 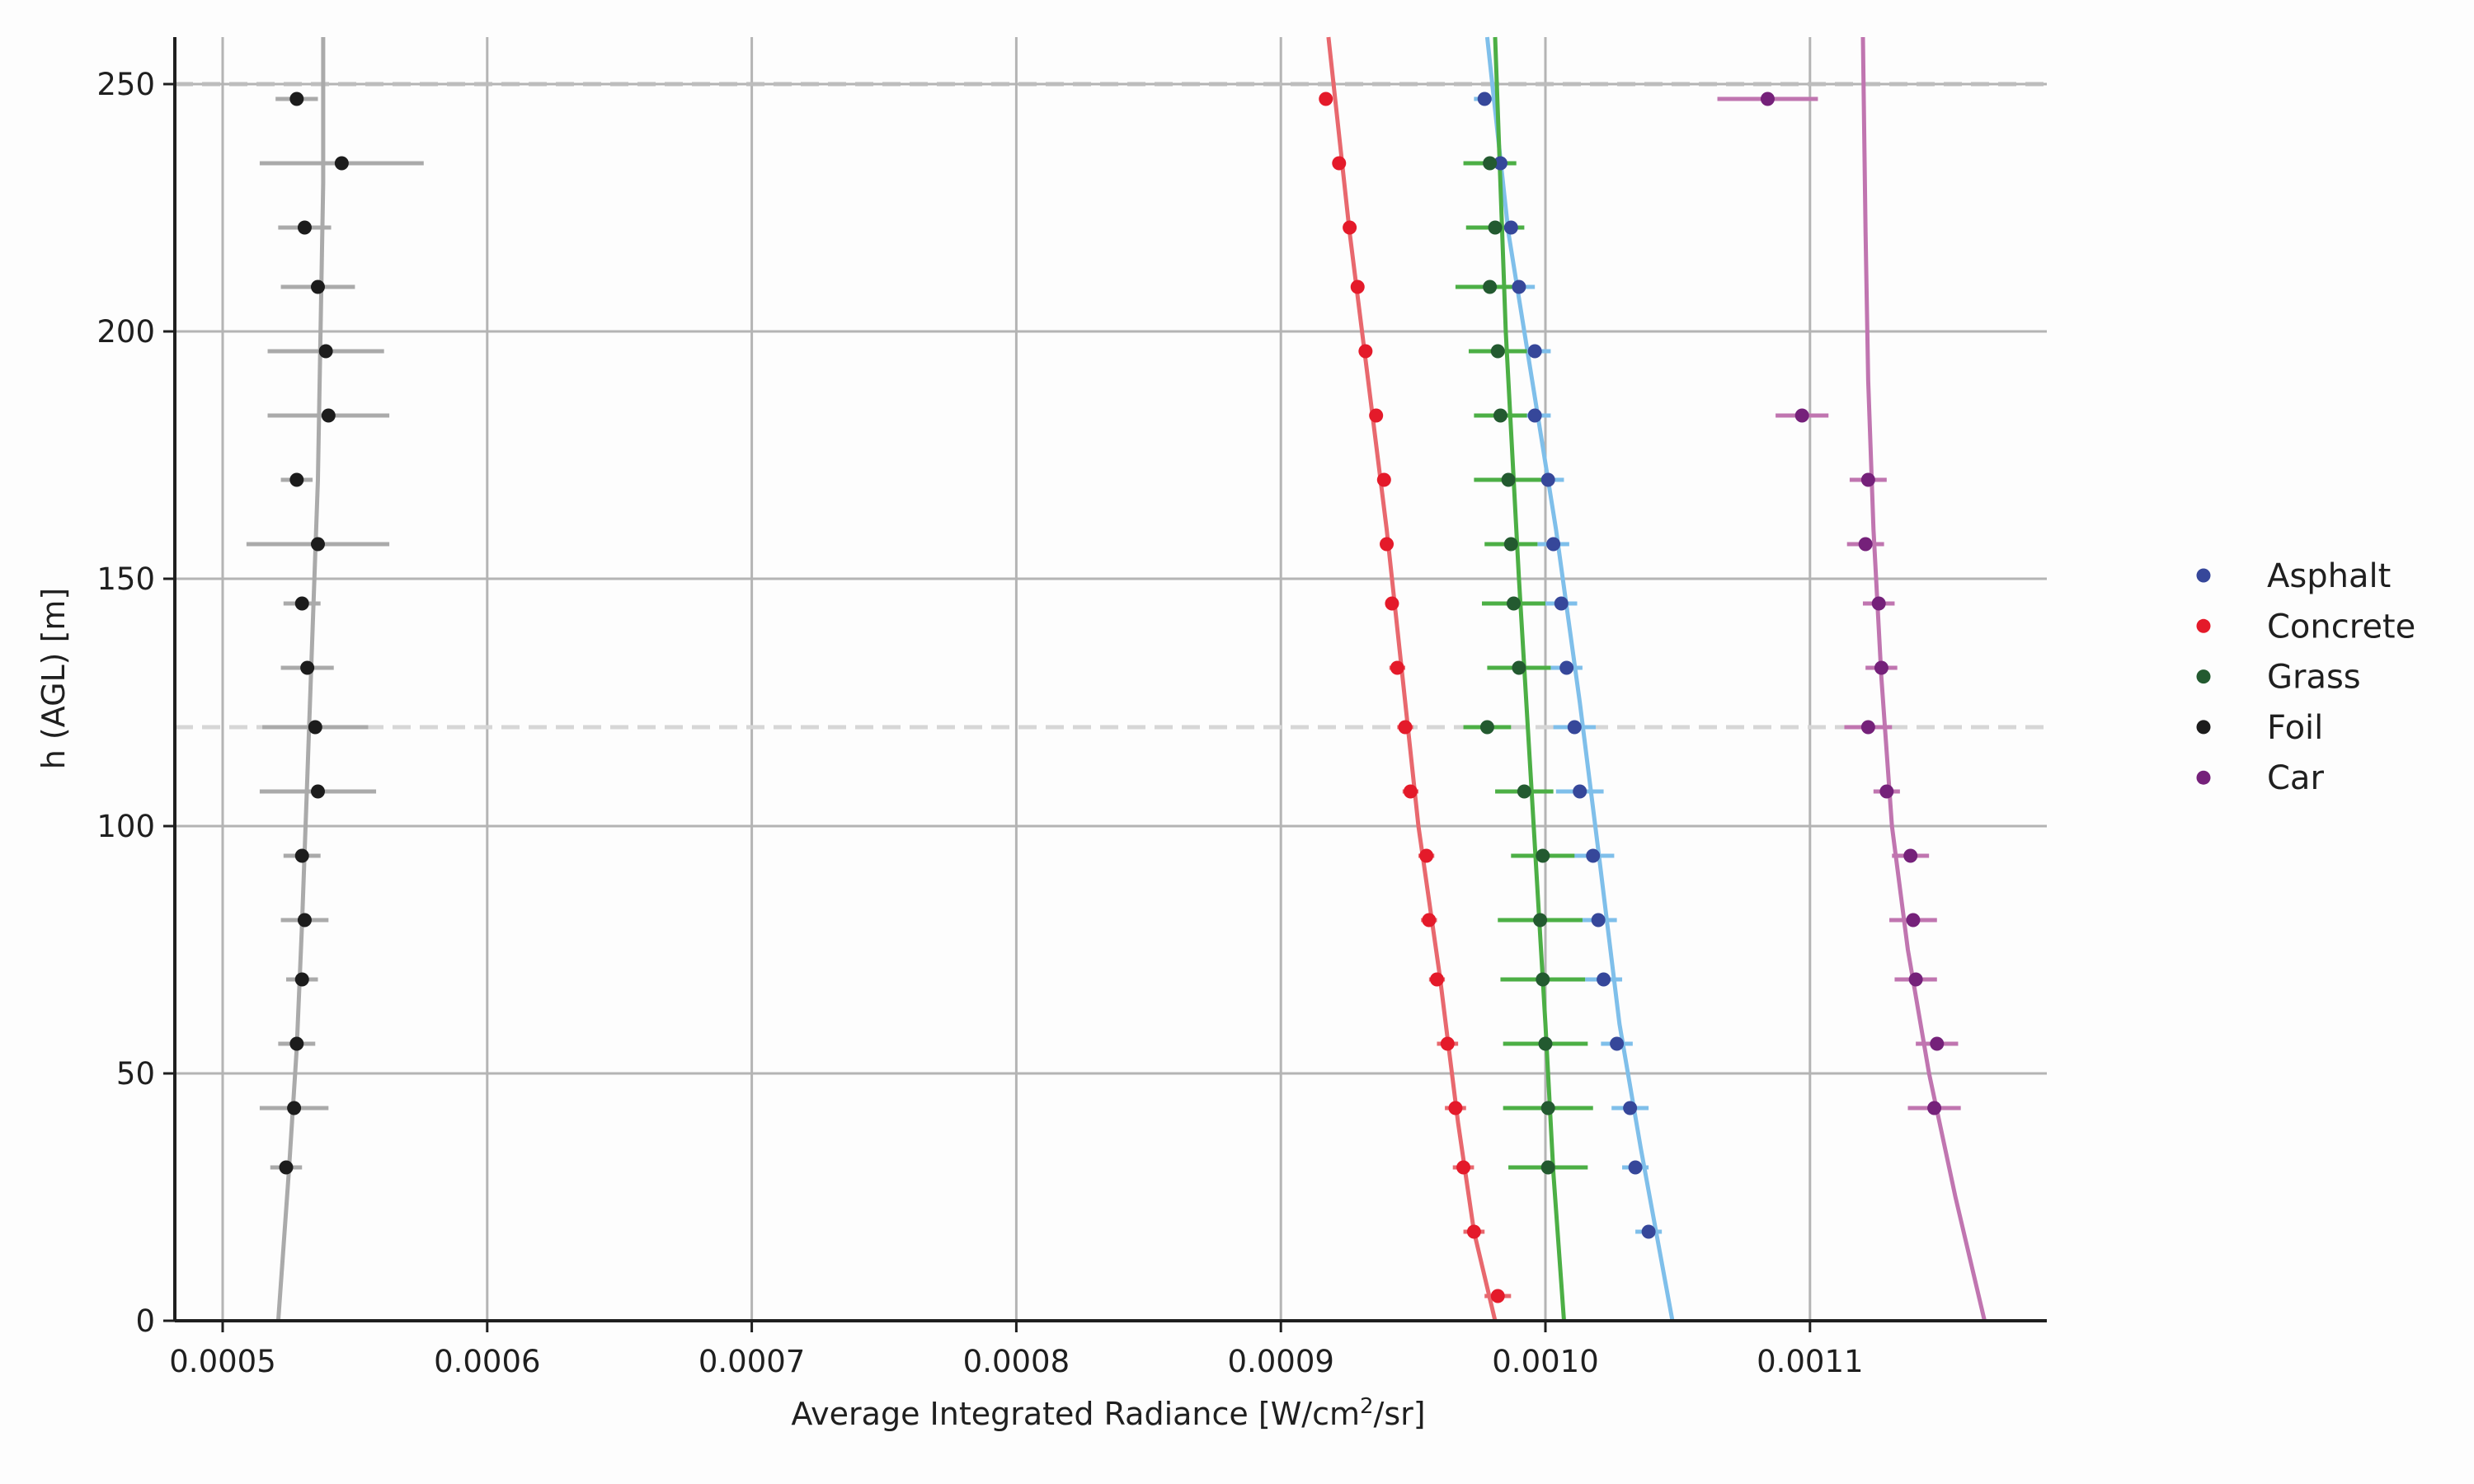 What do you see at coordinates (135, 703) in the screenshot?
I see `y-axis-ticks: 0 50 100 150 200 250` at bounding box center [135, 703].